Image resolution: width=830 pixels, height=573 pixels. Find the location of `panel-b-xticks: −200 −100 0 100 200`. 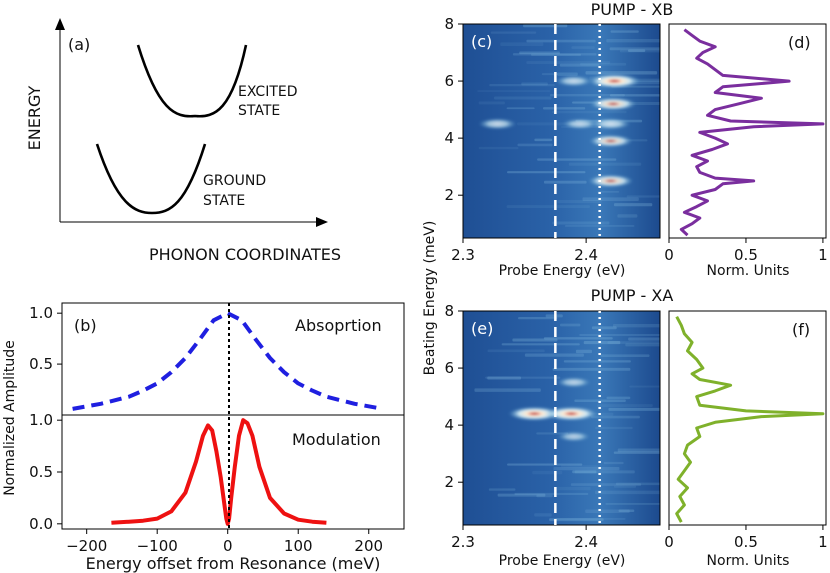

panel-b-xticks: −200 −100 0 100 200 is located at coordinates (224, 542).